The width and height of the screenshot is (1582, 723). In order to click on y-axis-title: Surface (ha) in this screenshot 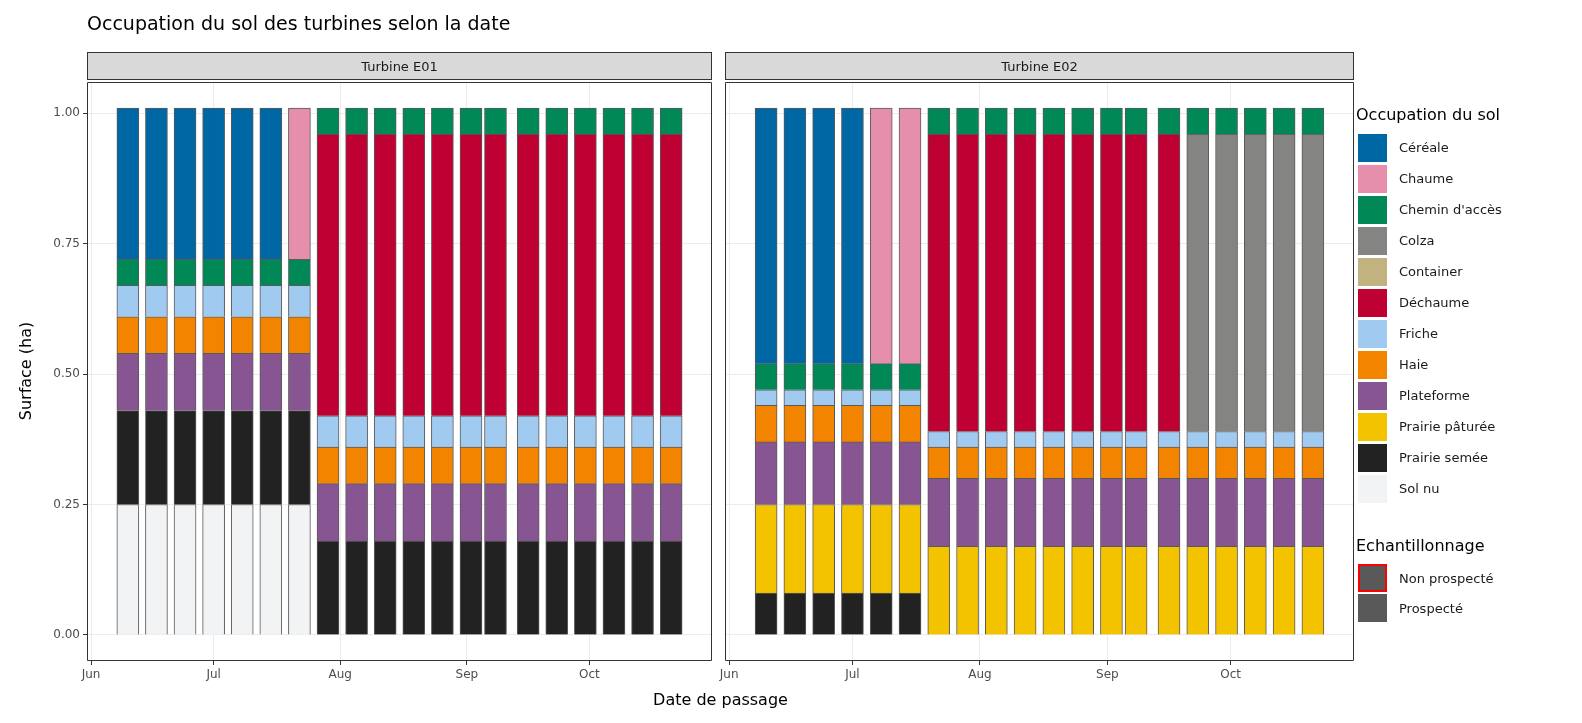, I will do `click(25, 371)`.